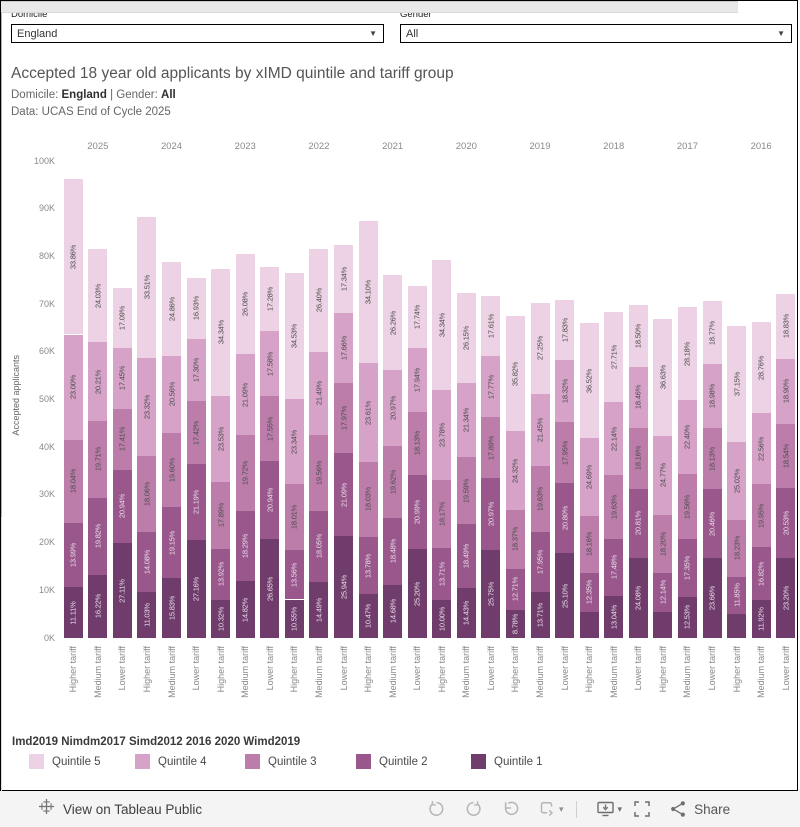  I want to click on legend-item: Quintile 2, so click(392, 761).